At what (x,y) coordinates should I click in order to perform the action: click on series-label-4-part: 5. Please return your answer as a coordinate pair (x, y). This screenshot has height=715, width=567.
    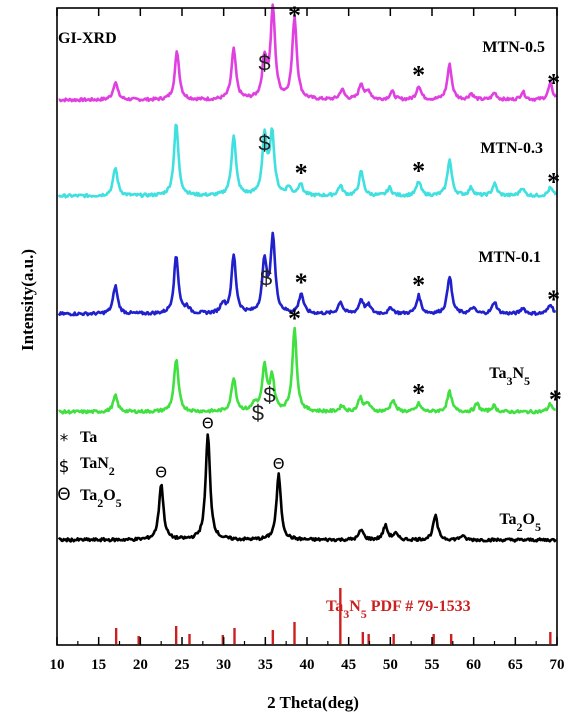
    Looking at the image, I should click on (538, 527).